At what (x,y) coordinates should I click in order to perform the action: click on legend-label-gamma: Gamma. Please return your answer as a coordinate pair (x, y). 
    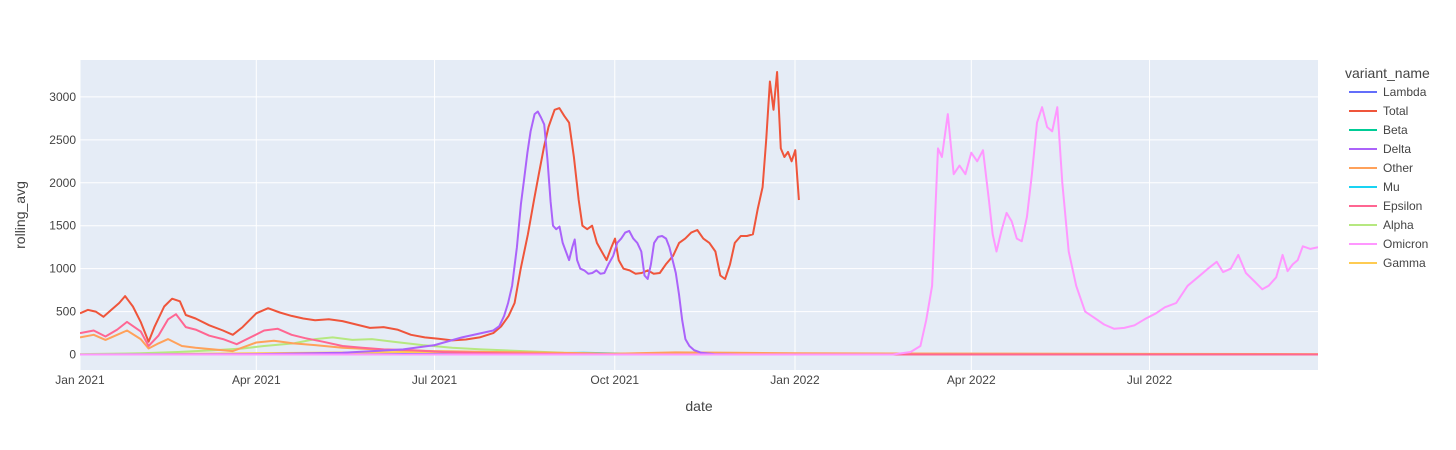
    Looking at the image, I should click on (1404, 263).